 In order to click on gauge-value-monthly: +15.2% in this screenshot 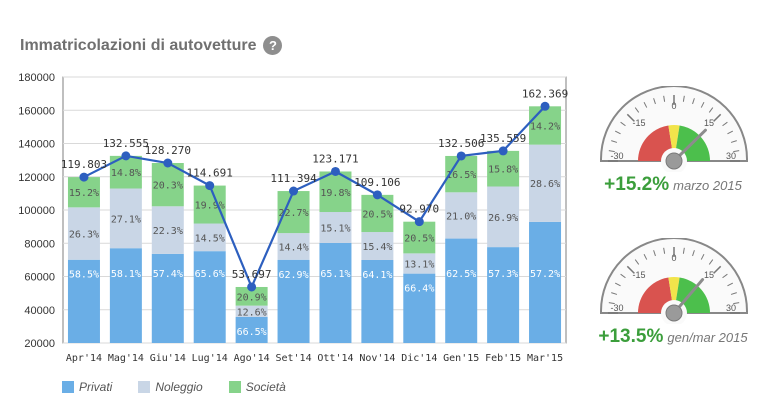, I will do `click(637, 184)`.